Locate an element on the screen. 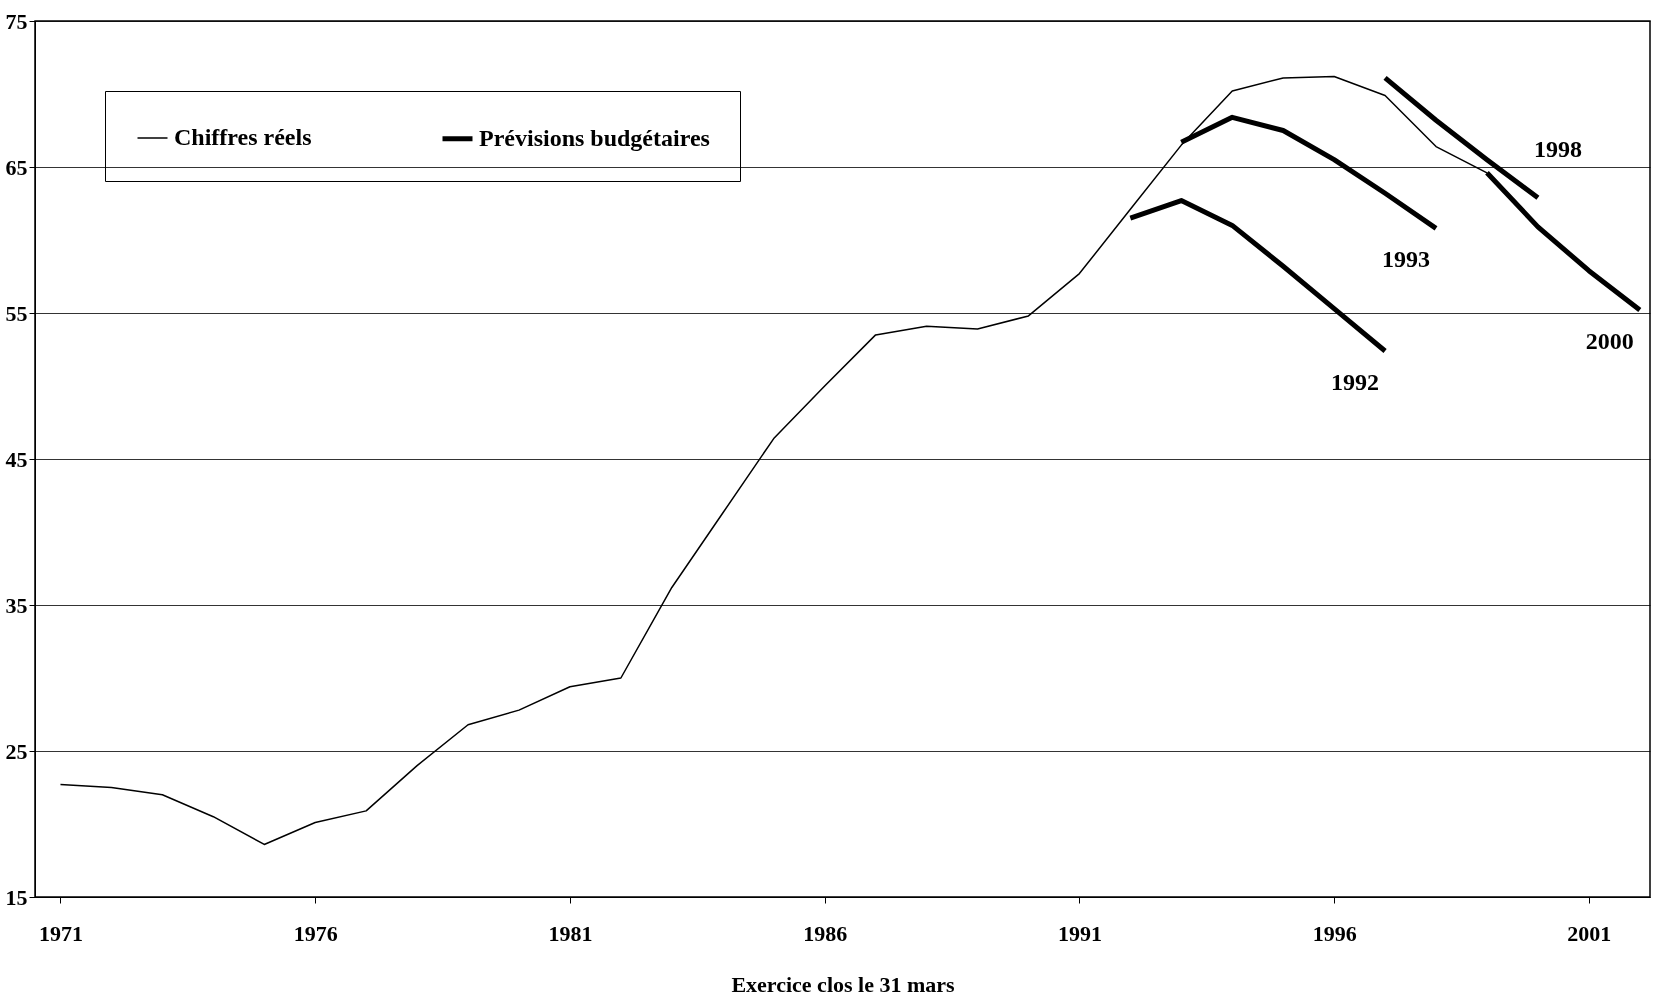 The image size is (1674, 1006). y-tick-label: 25 is located at coordinates (16, 751).